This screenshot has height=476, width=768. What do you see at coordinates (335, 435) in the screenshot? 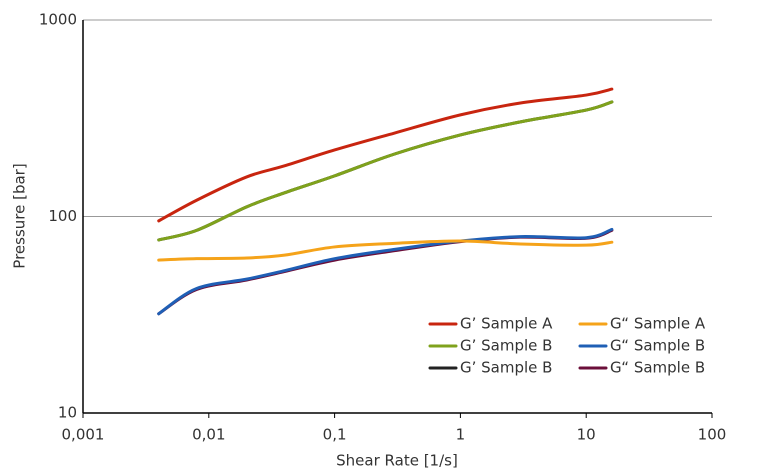
I see `x-tick-label: 0,1` at bounding box center [335, 435].